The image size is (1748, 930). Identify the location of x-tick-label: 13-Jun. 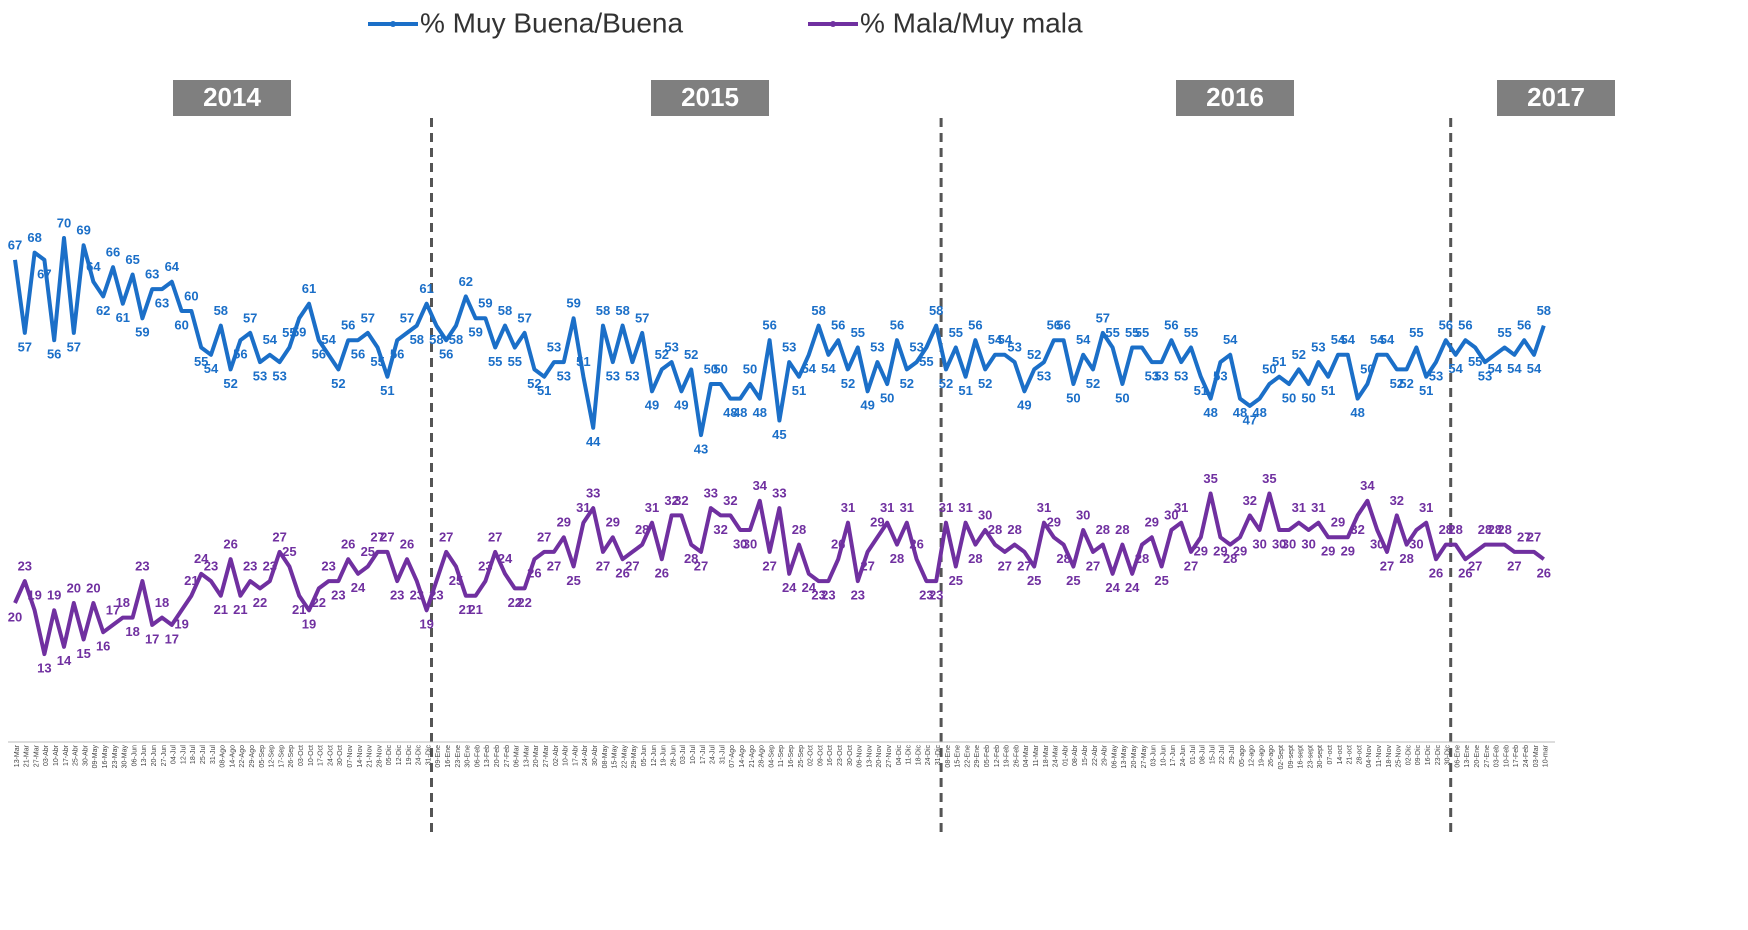
(144, 756).